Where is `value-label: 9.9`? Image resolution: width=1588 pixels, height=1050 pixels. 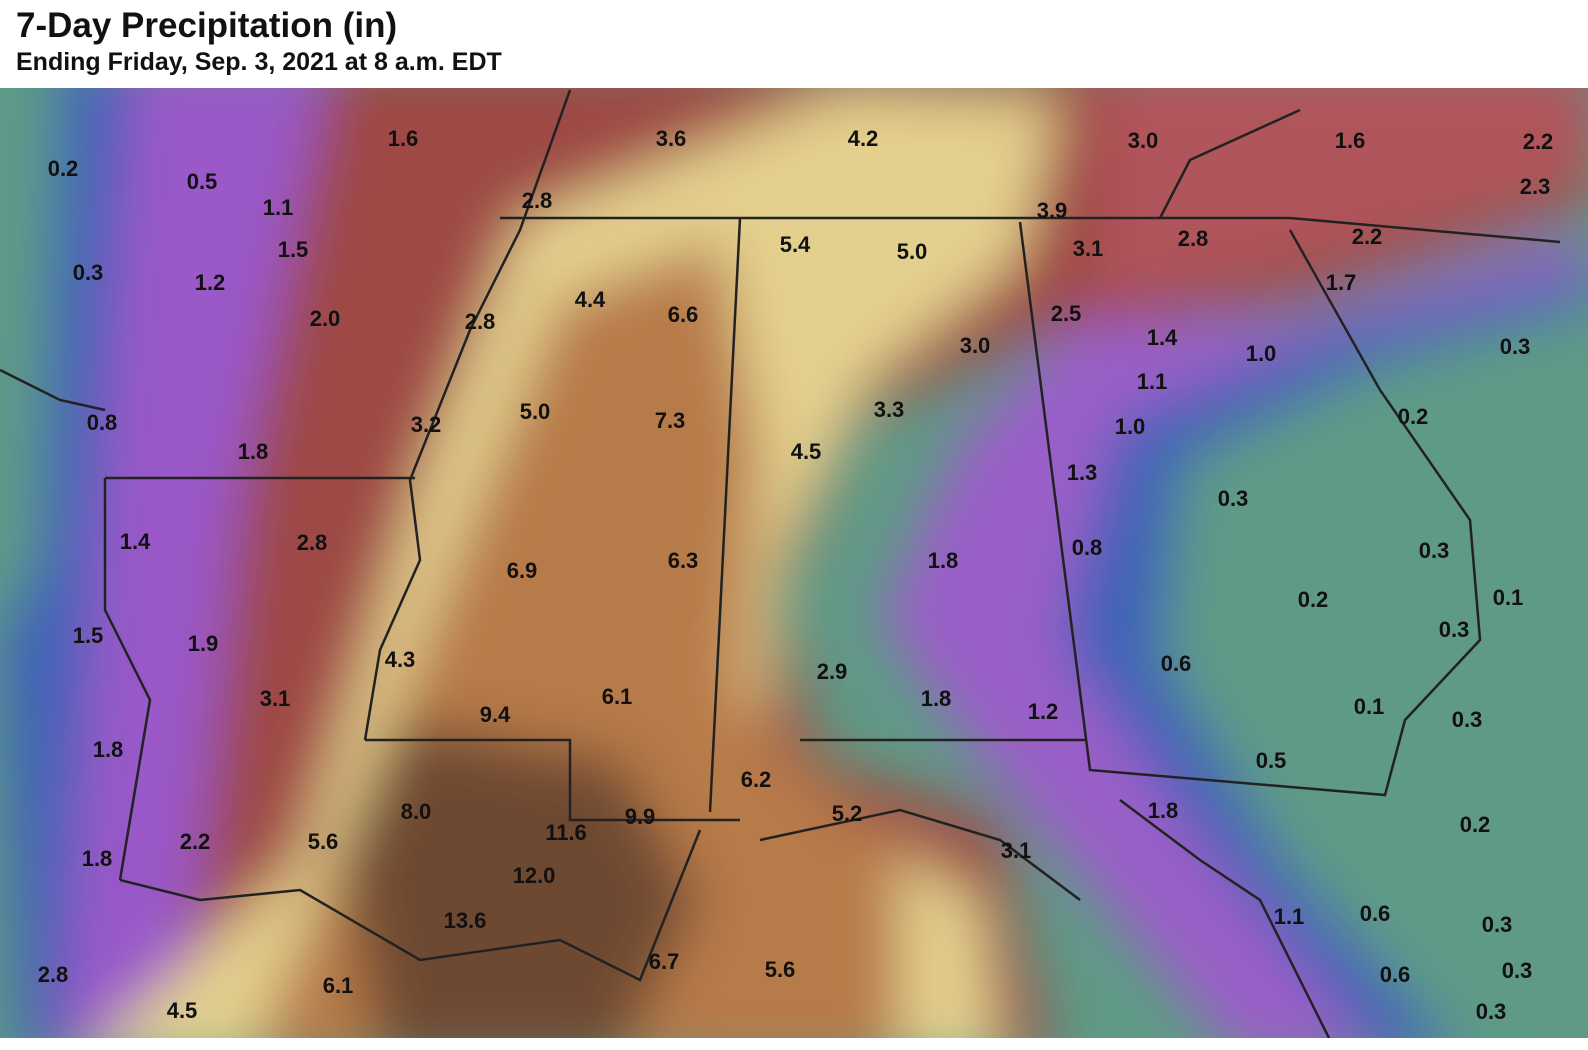
value-label: 9.9 is located at coordinates (640, 816).